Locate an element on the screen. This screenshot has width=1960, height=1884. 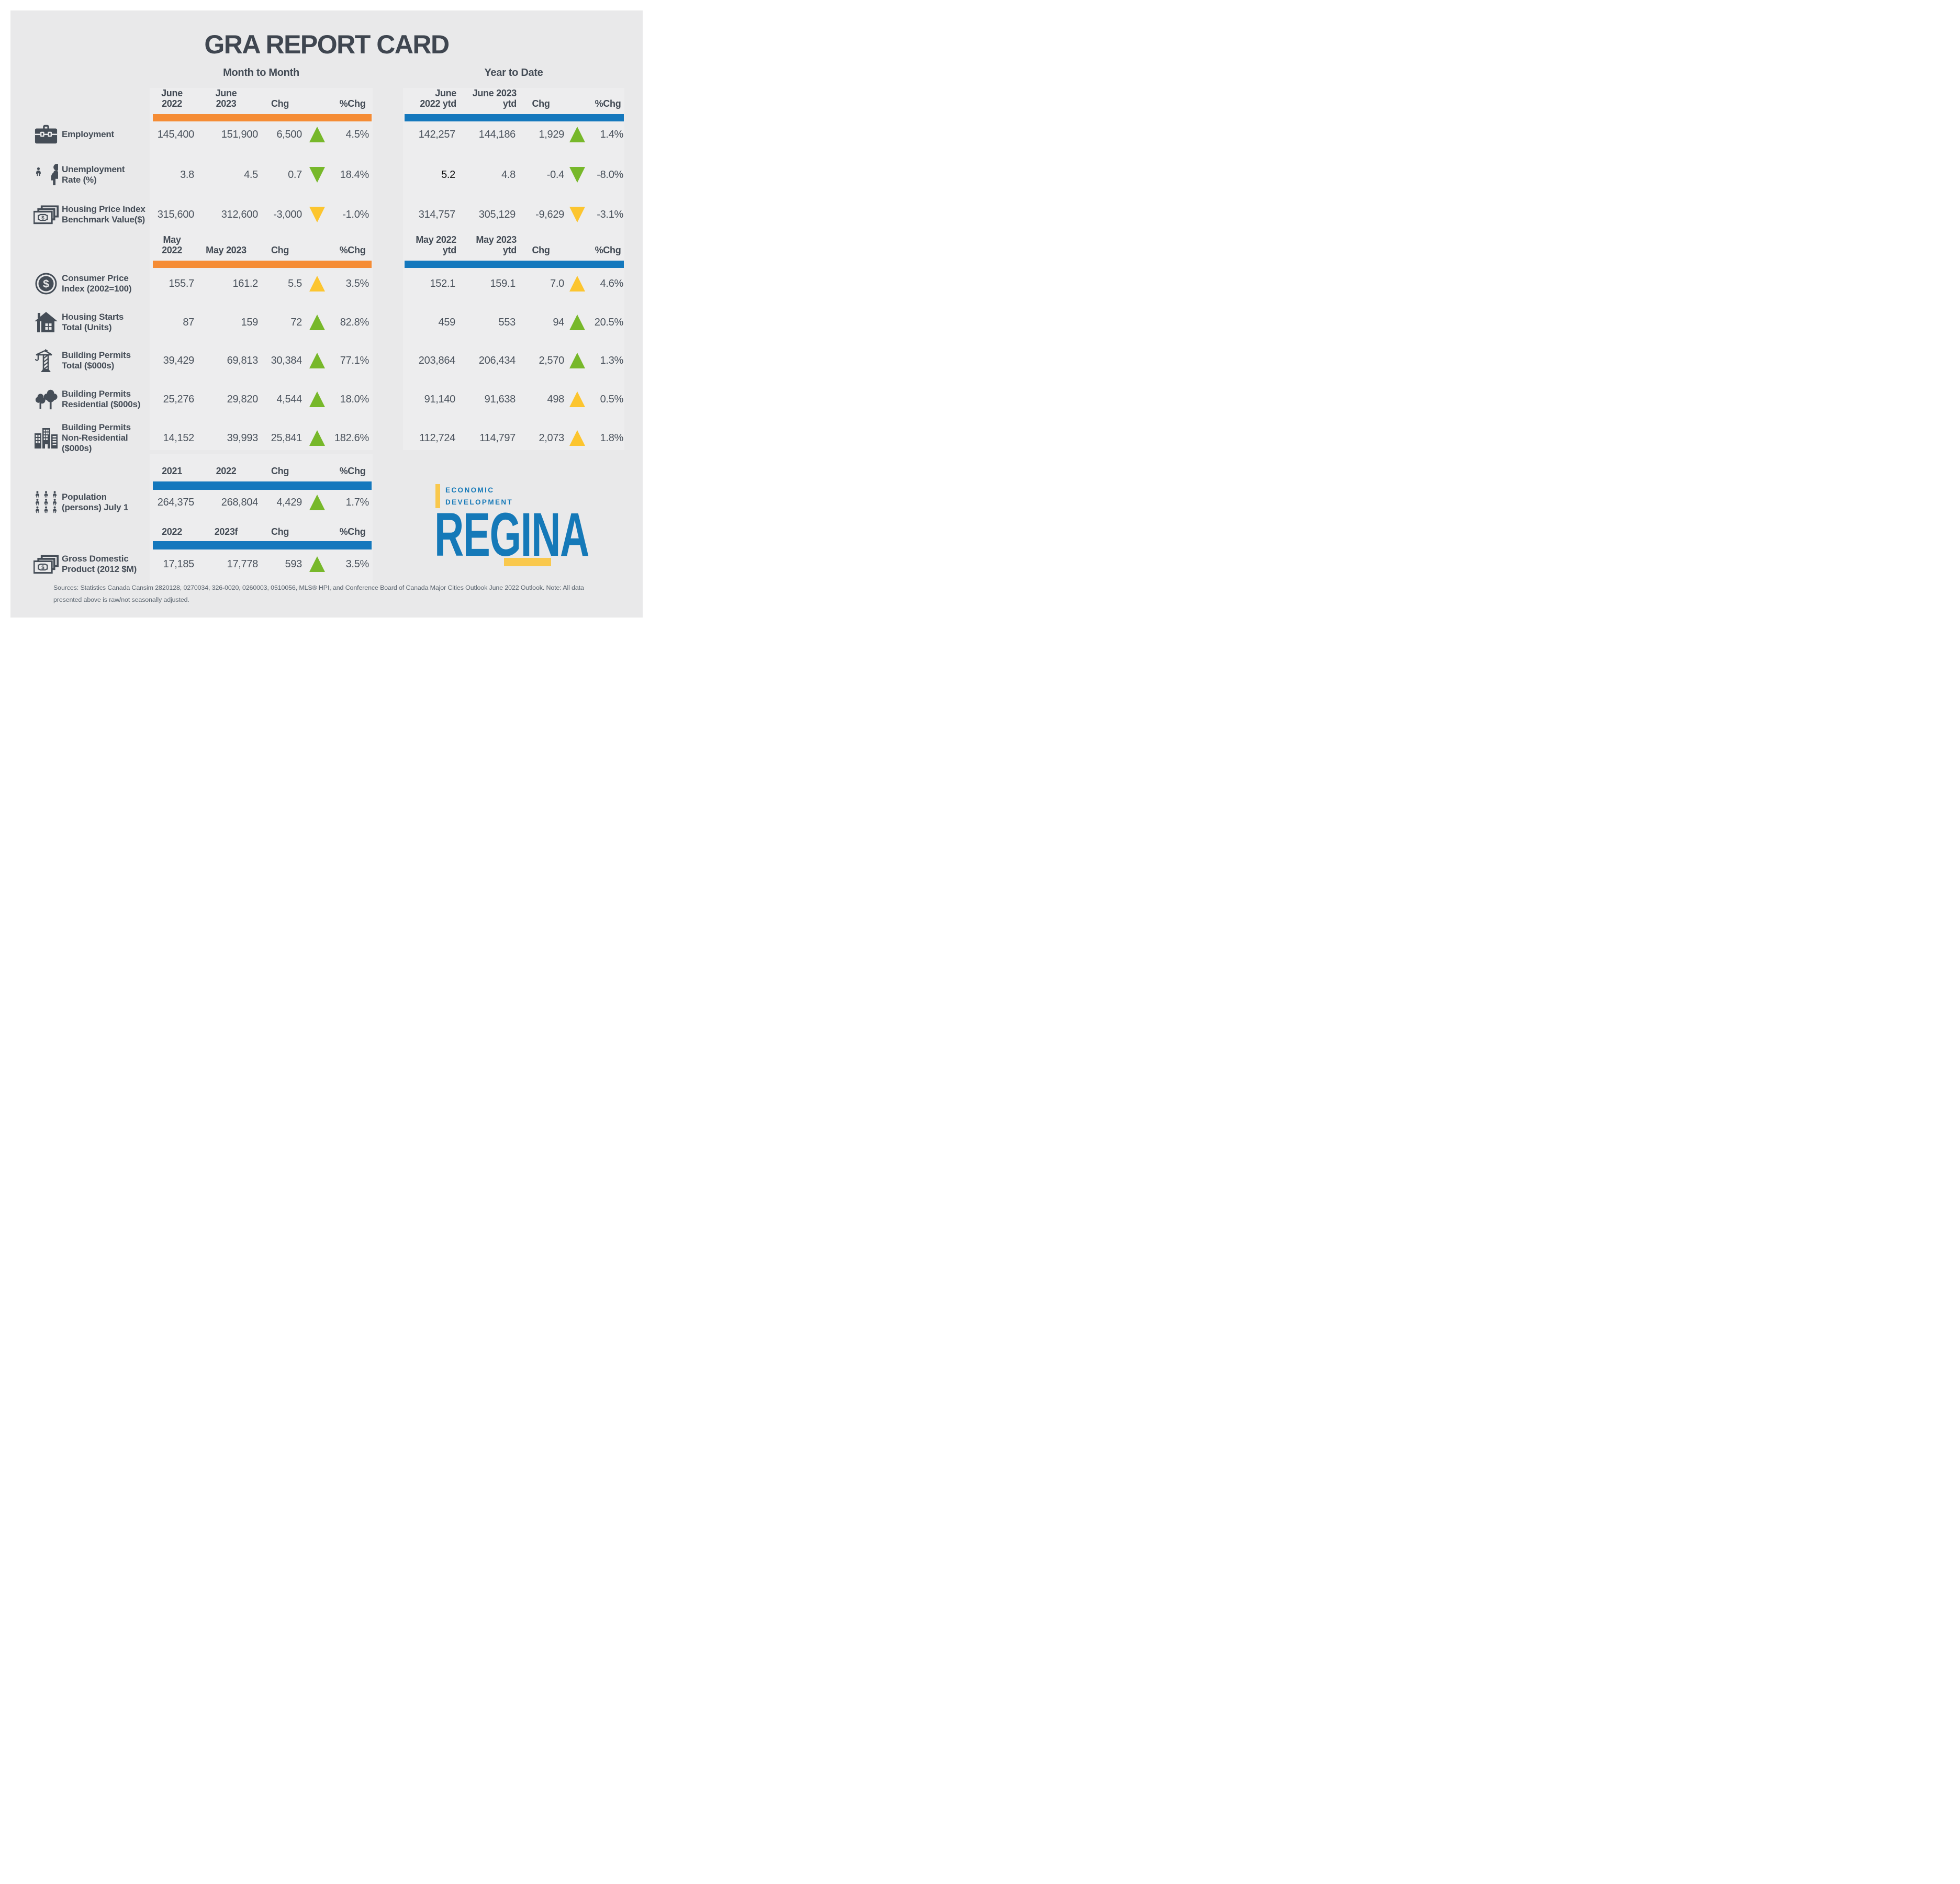
value-cell: 14,152 is located at coordinates (179, 438).